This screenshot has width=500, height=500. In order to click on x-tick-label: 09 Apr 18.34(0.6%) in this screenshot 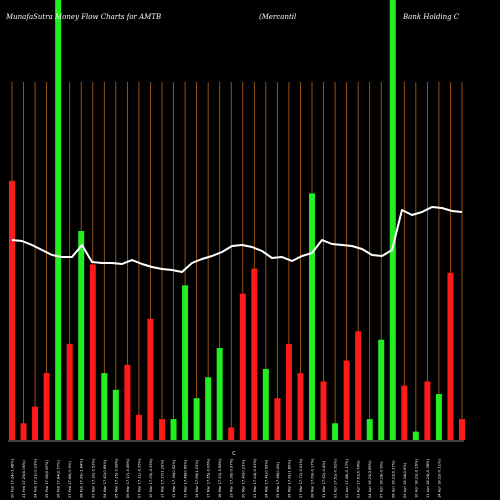, I will do `click(405, 480)`.